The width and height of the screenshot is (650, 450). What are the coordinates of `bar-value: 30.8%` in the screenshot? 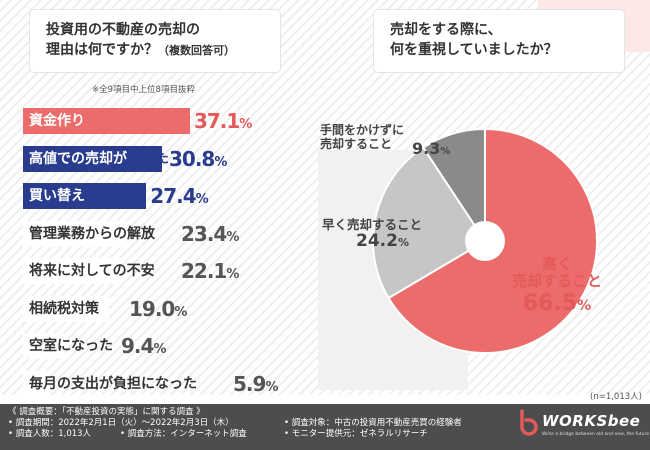 It's located at (198, 158).